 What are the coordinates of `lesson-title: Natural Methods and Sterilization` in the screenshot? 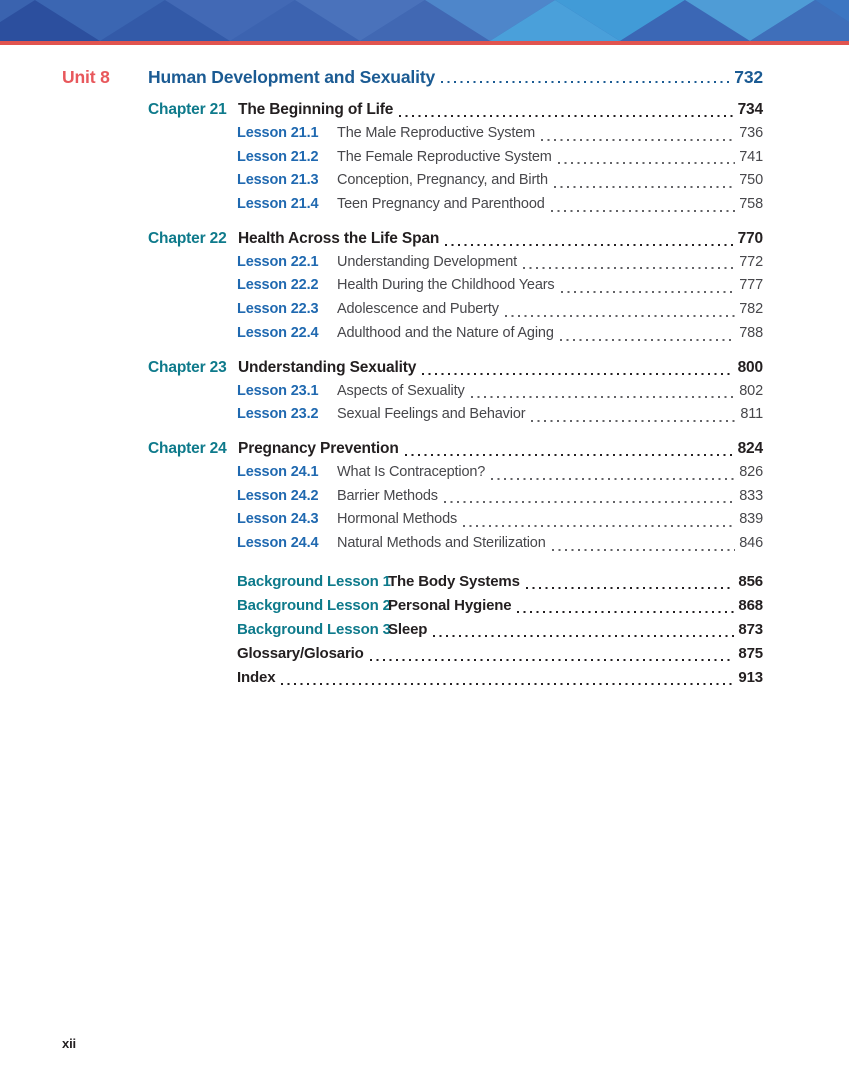 It's located at (441, 542).